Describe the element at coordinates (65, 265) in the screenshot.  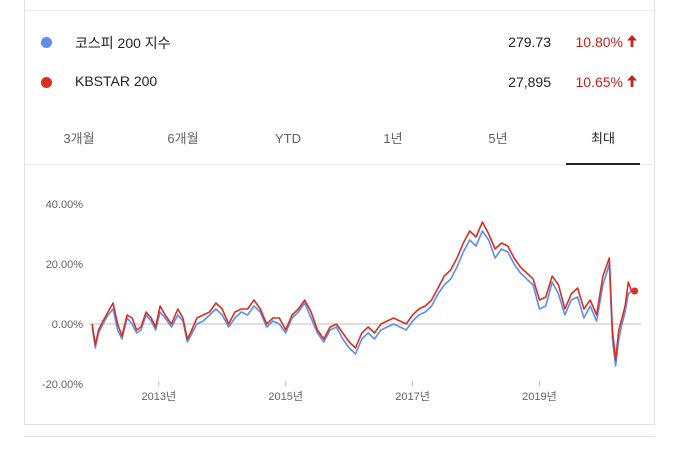
I see `y-tick-label: 20.00%` at that location.